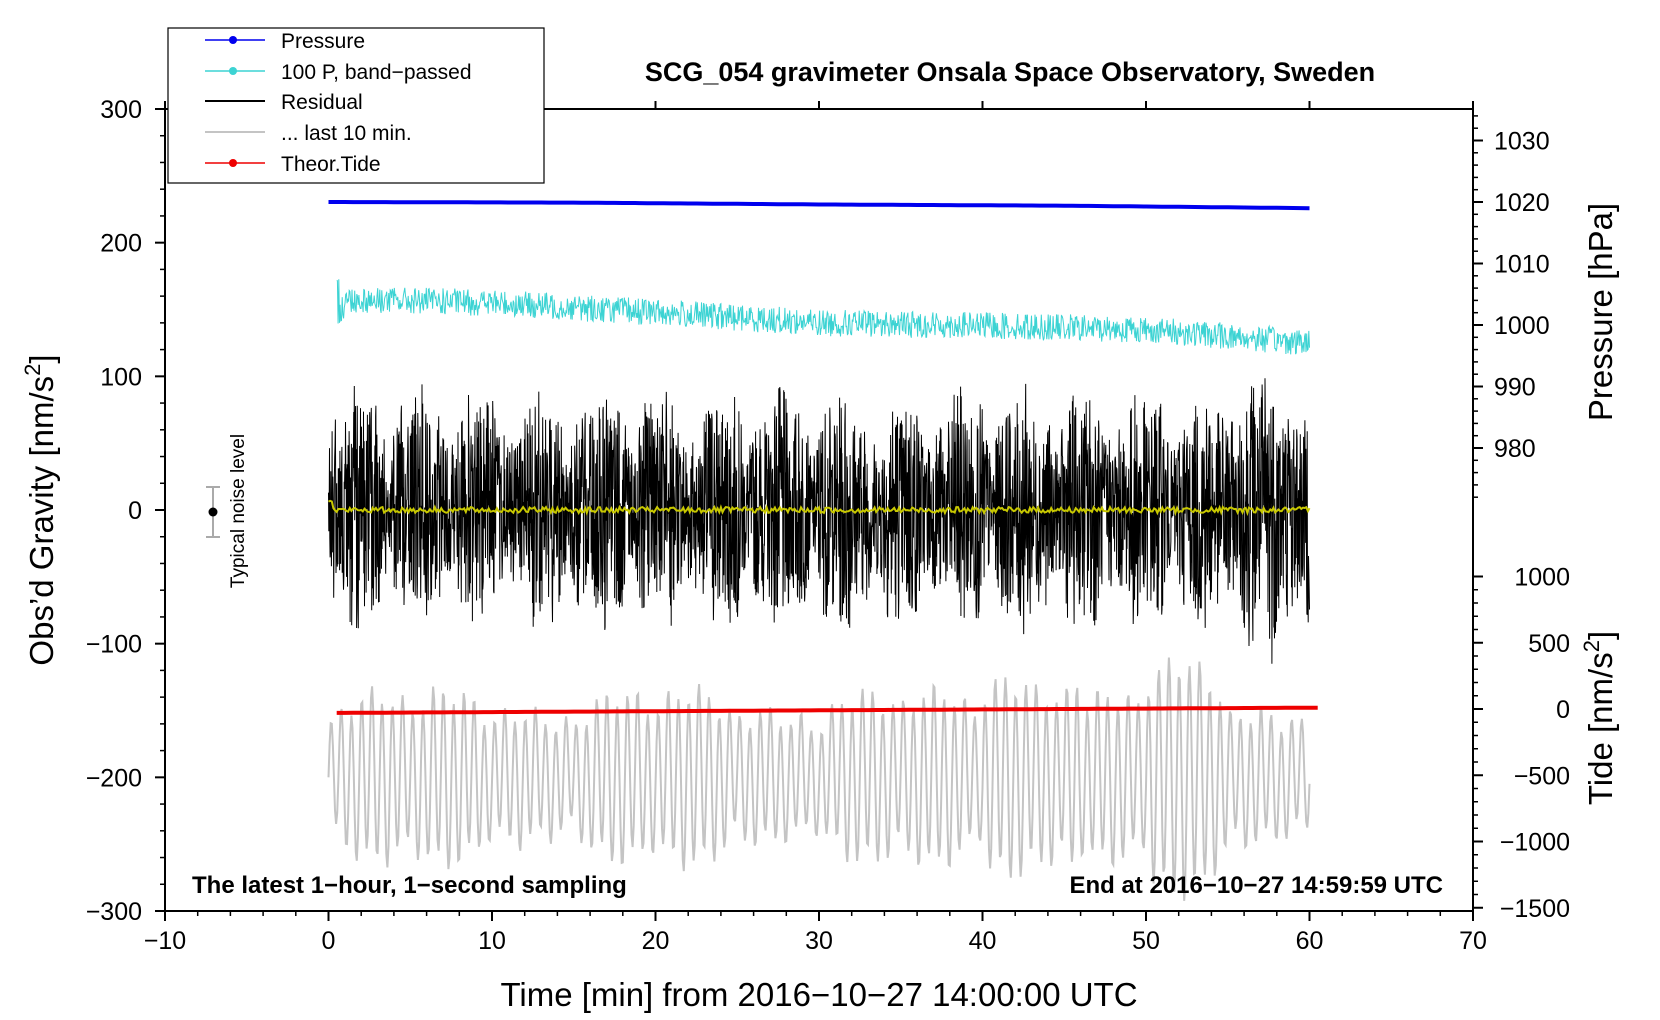  I want to click on pressure-tick-label-5: 1030, so click(1522, 142).